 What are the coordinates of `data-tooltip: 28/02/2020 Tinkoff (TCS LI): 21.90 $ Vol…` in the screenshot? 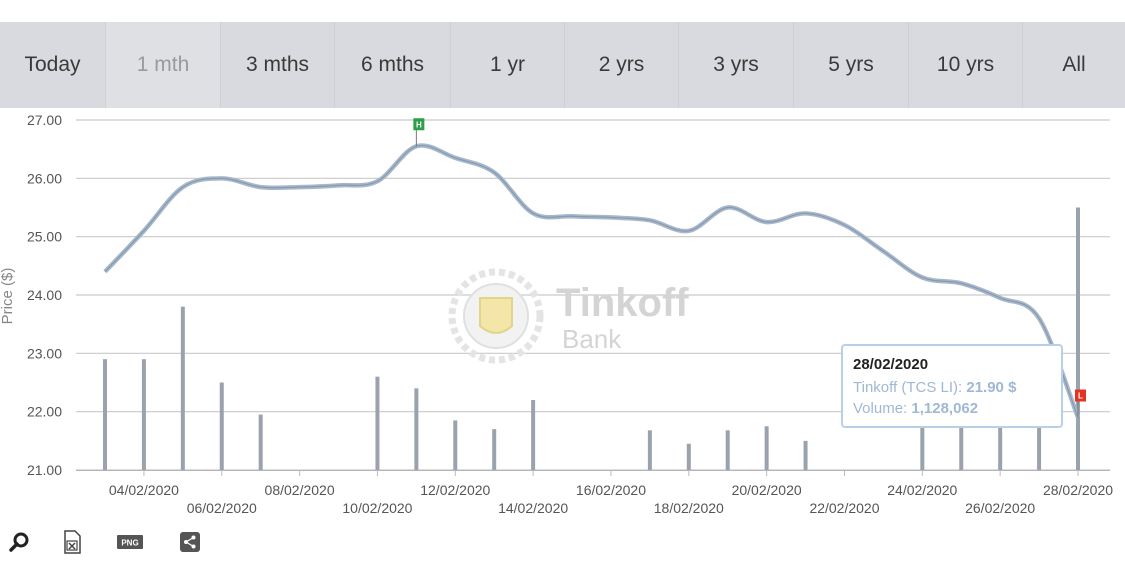 It's located at (952, 386).